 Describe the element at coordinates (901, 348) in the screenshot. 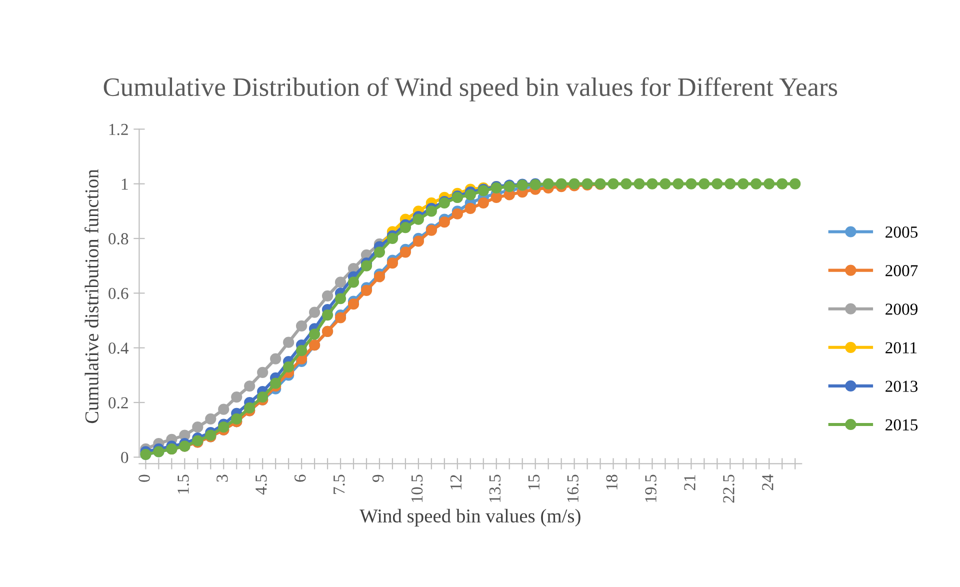

I see `legend-label: 2011` at that location.